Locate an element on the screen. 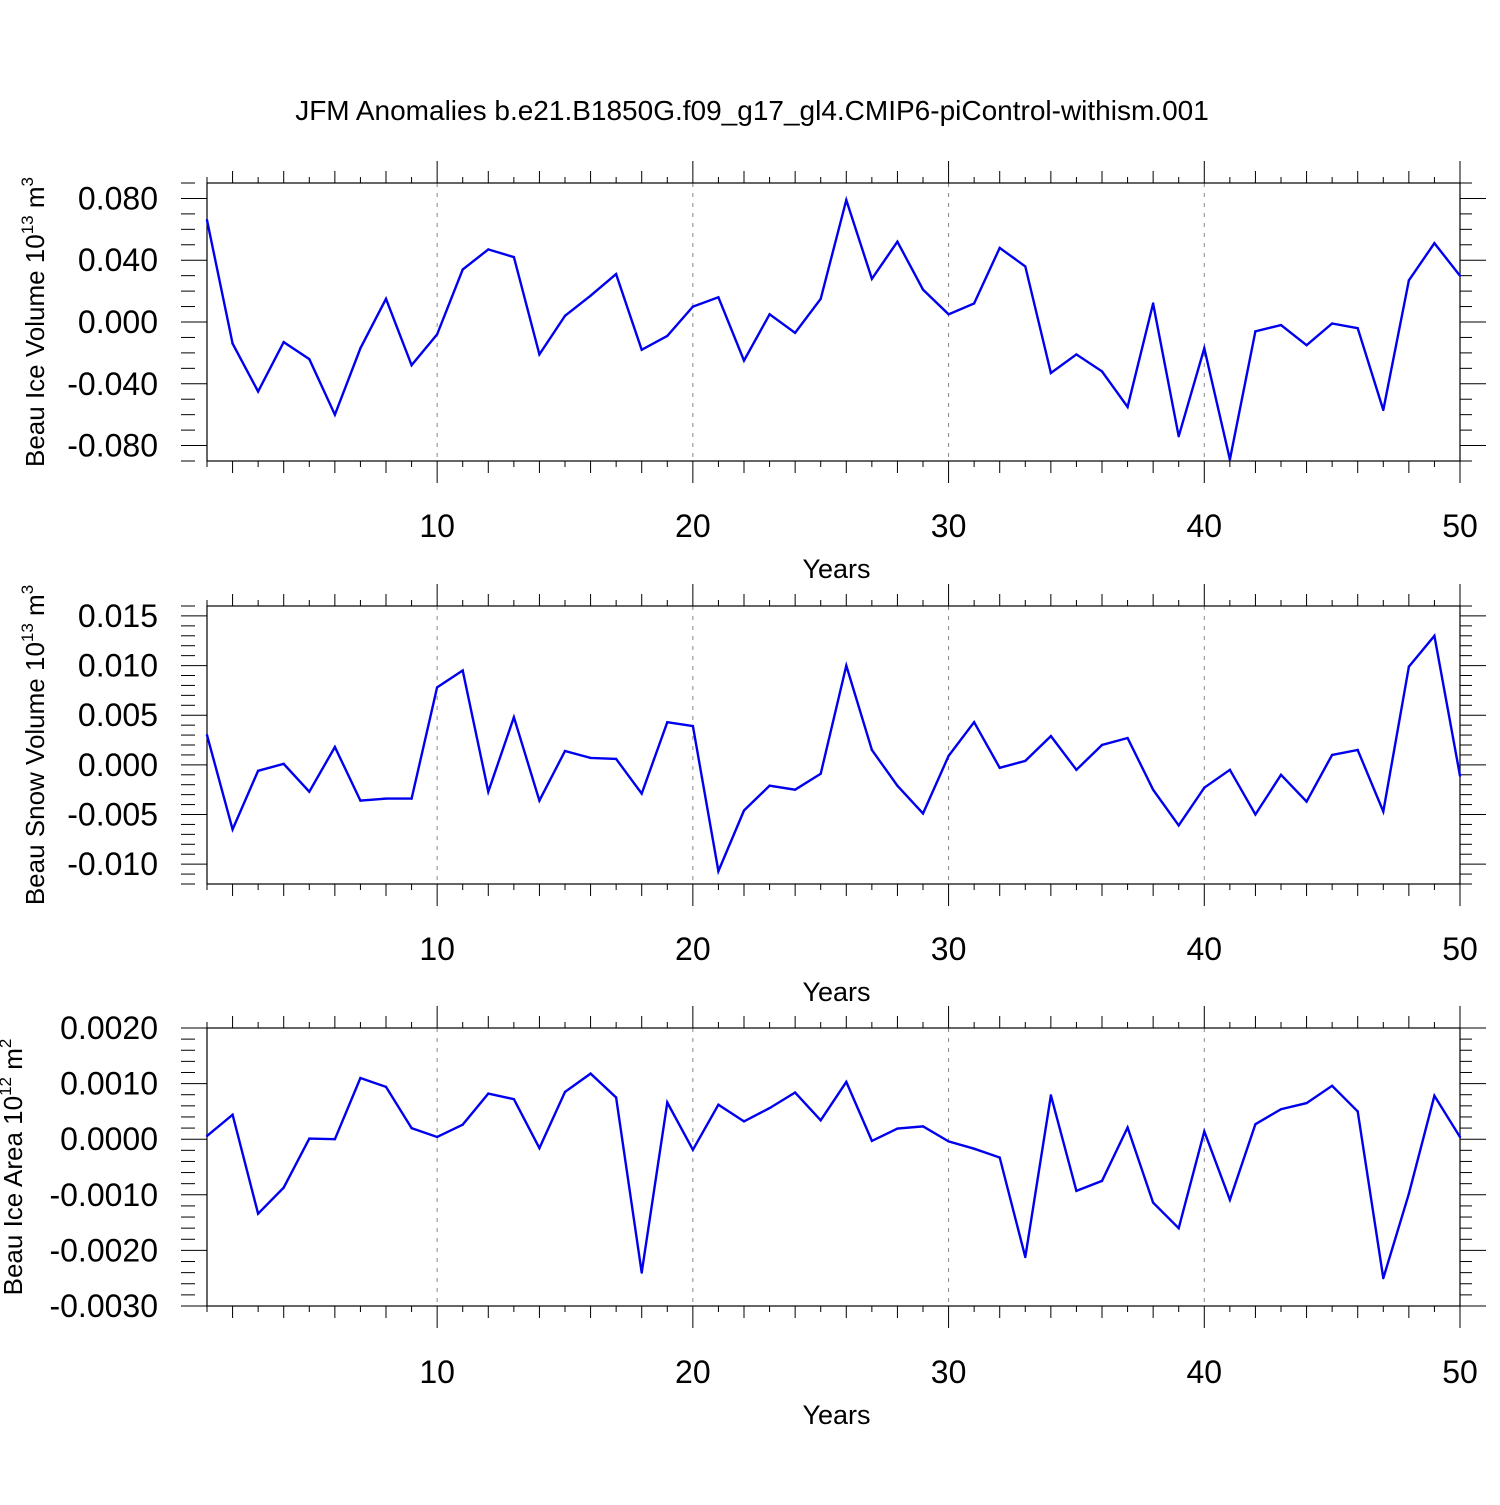 This screenshot has width=1500, height=1505. y-tick-label: 0.000 is located at coordinates (118, 765).